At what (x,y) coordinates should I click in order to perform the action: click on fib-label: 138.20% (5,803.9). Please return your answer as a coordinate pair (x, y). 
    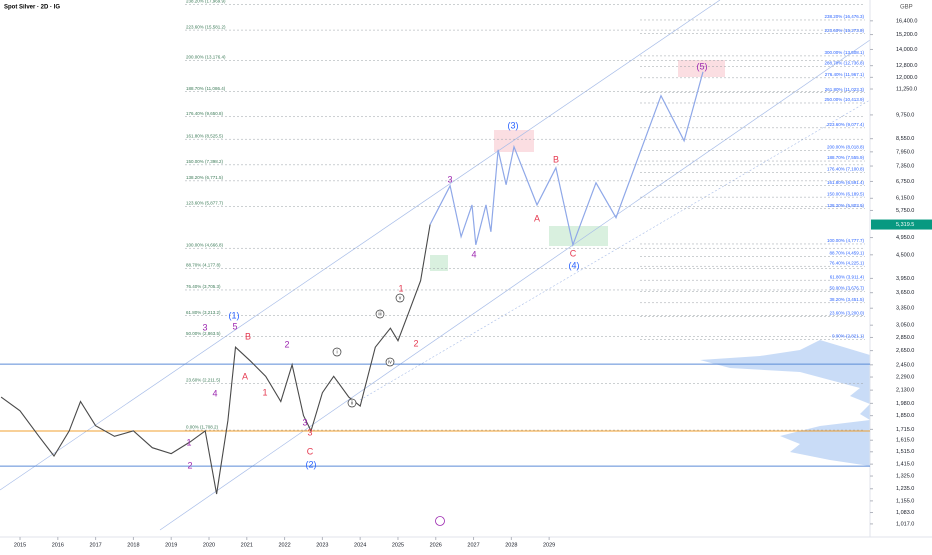
    Looking at the image, I should click on (846, 205).